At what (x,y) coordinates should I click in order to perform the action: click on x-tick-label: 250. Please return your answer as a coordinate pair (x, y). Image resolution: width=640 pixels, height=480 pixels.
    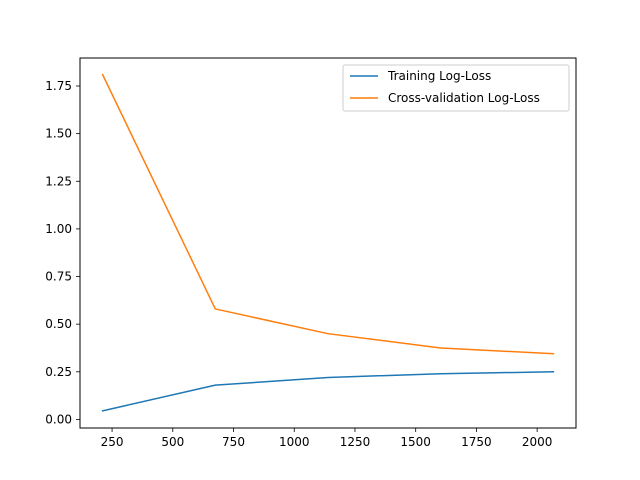
    Looking at the image, I should click on (112, 442).